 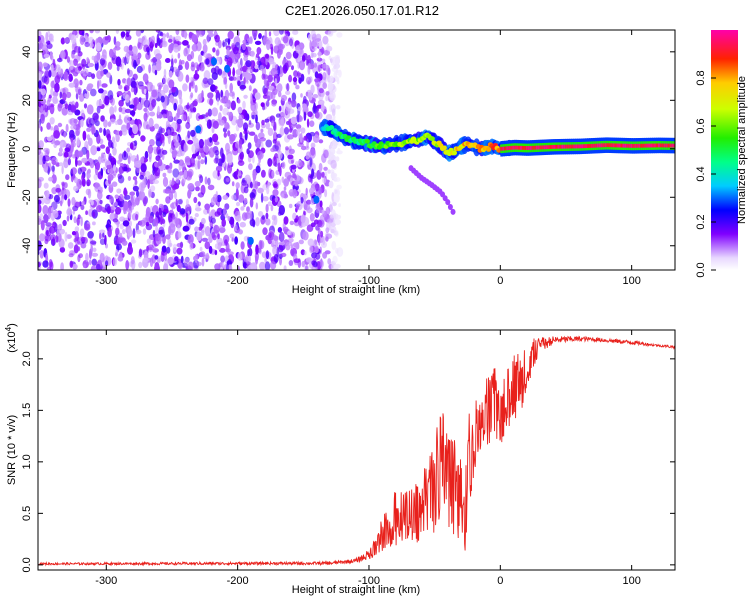 What do you see at coordinates (453, 211) in the screenshot?
I see `branch-blob` at bounding box center [453, 211].